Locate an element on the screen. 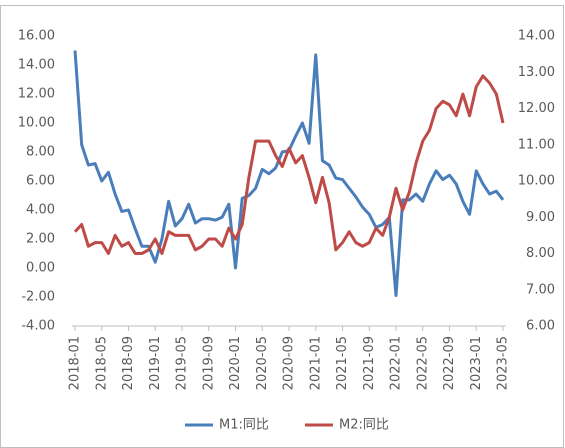 The image size is (565, 448). x-tick-label: 2019-05 is located at coordinates (182, 363).